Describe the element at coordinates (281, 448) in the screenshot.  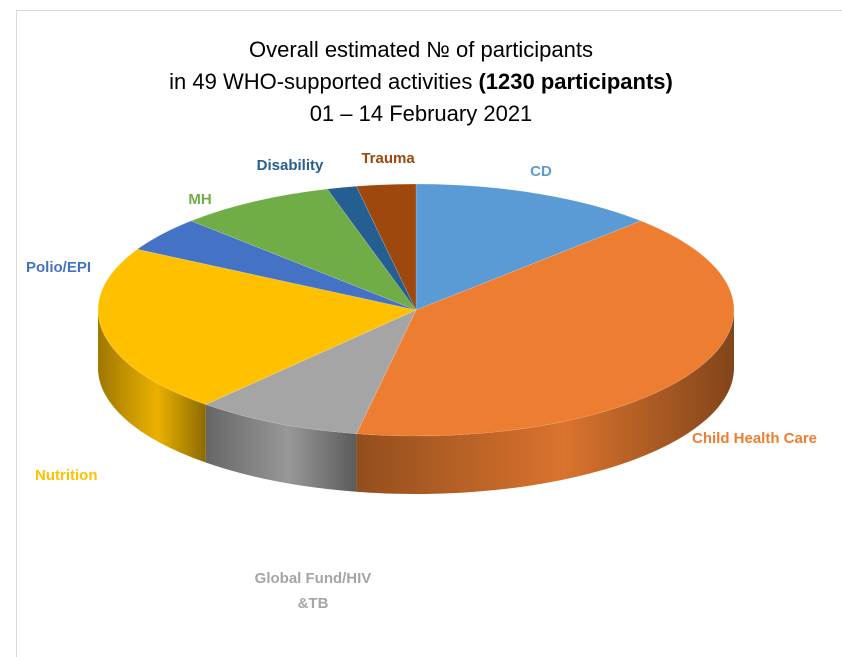
I see `pie-side-global-fund-hiv-tb` at that location.